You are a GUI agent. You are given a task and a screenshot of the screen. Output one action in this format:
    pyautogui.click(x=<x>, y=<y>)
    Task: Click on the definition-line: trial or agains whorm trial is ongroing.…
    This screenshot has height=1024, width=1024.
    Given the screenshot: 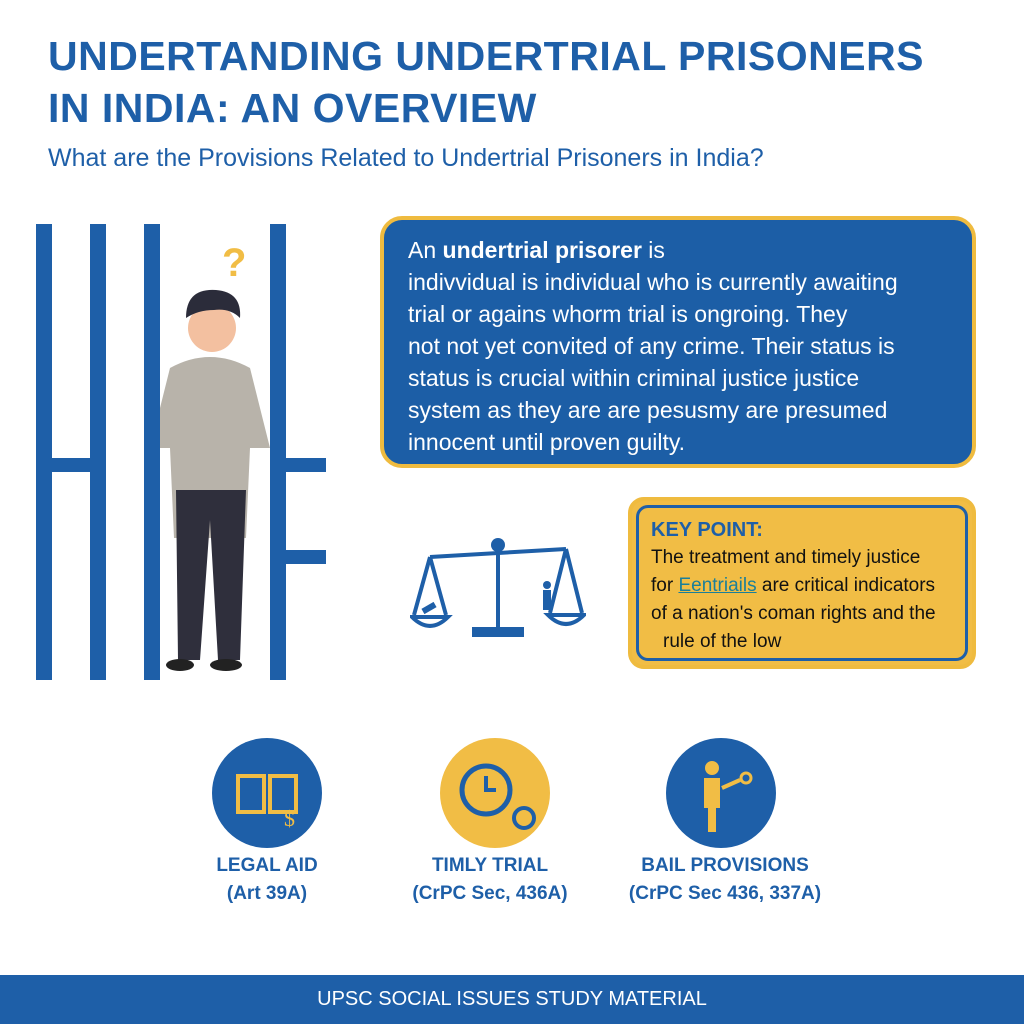 What is the action you would take?
    pyautogui.click(x=628, y=314)
    